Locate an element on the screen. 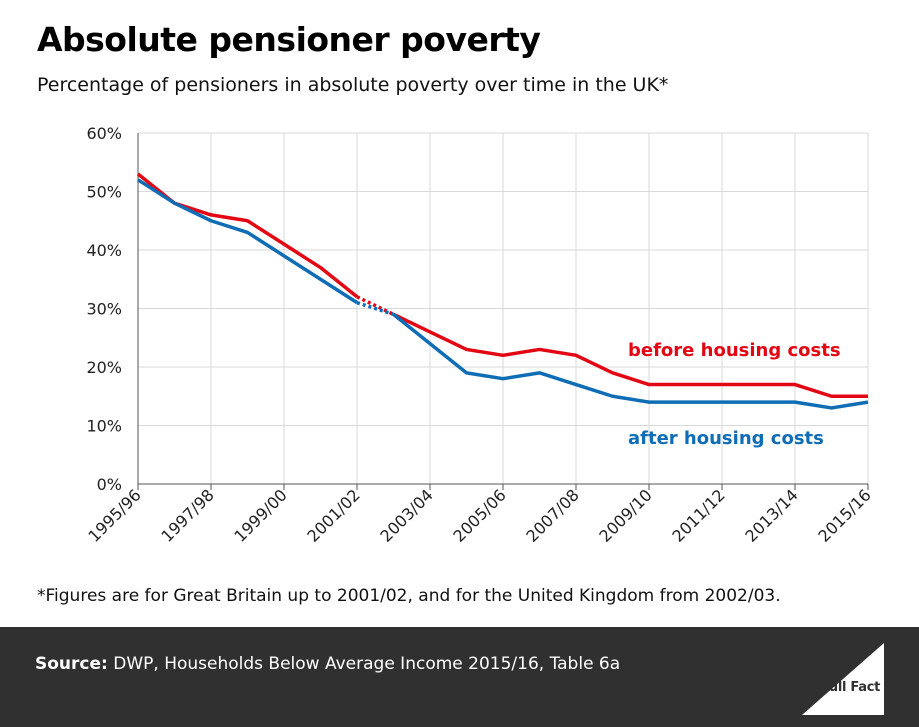 This screenshot has width=919, height=727. y-tick-label: 40% is located at coordinates (104, 250).